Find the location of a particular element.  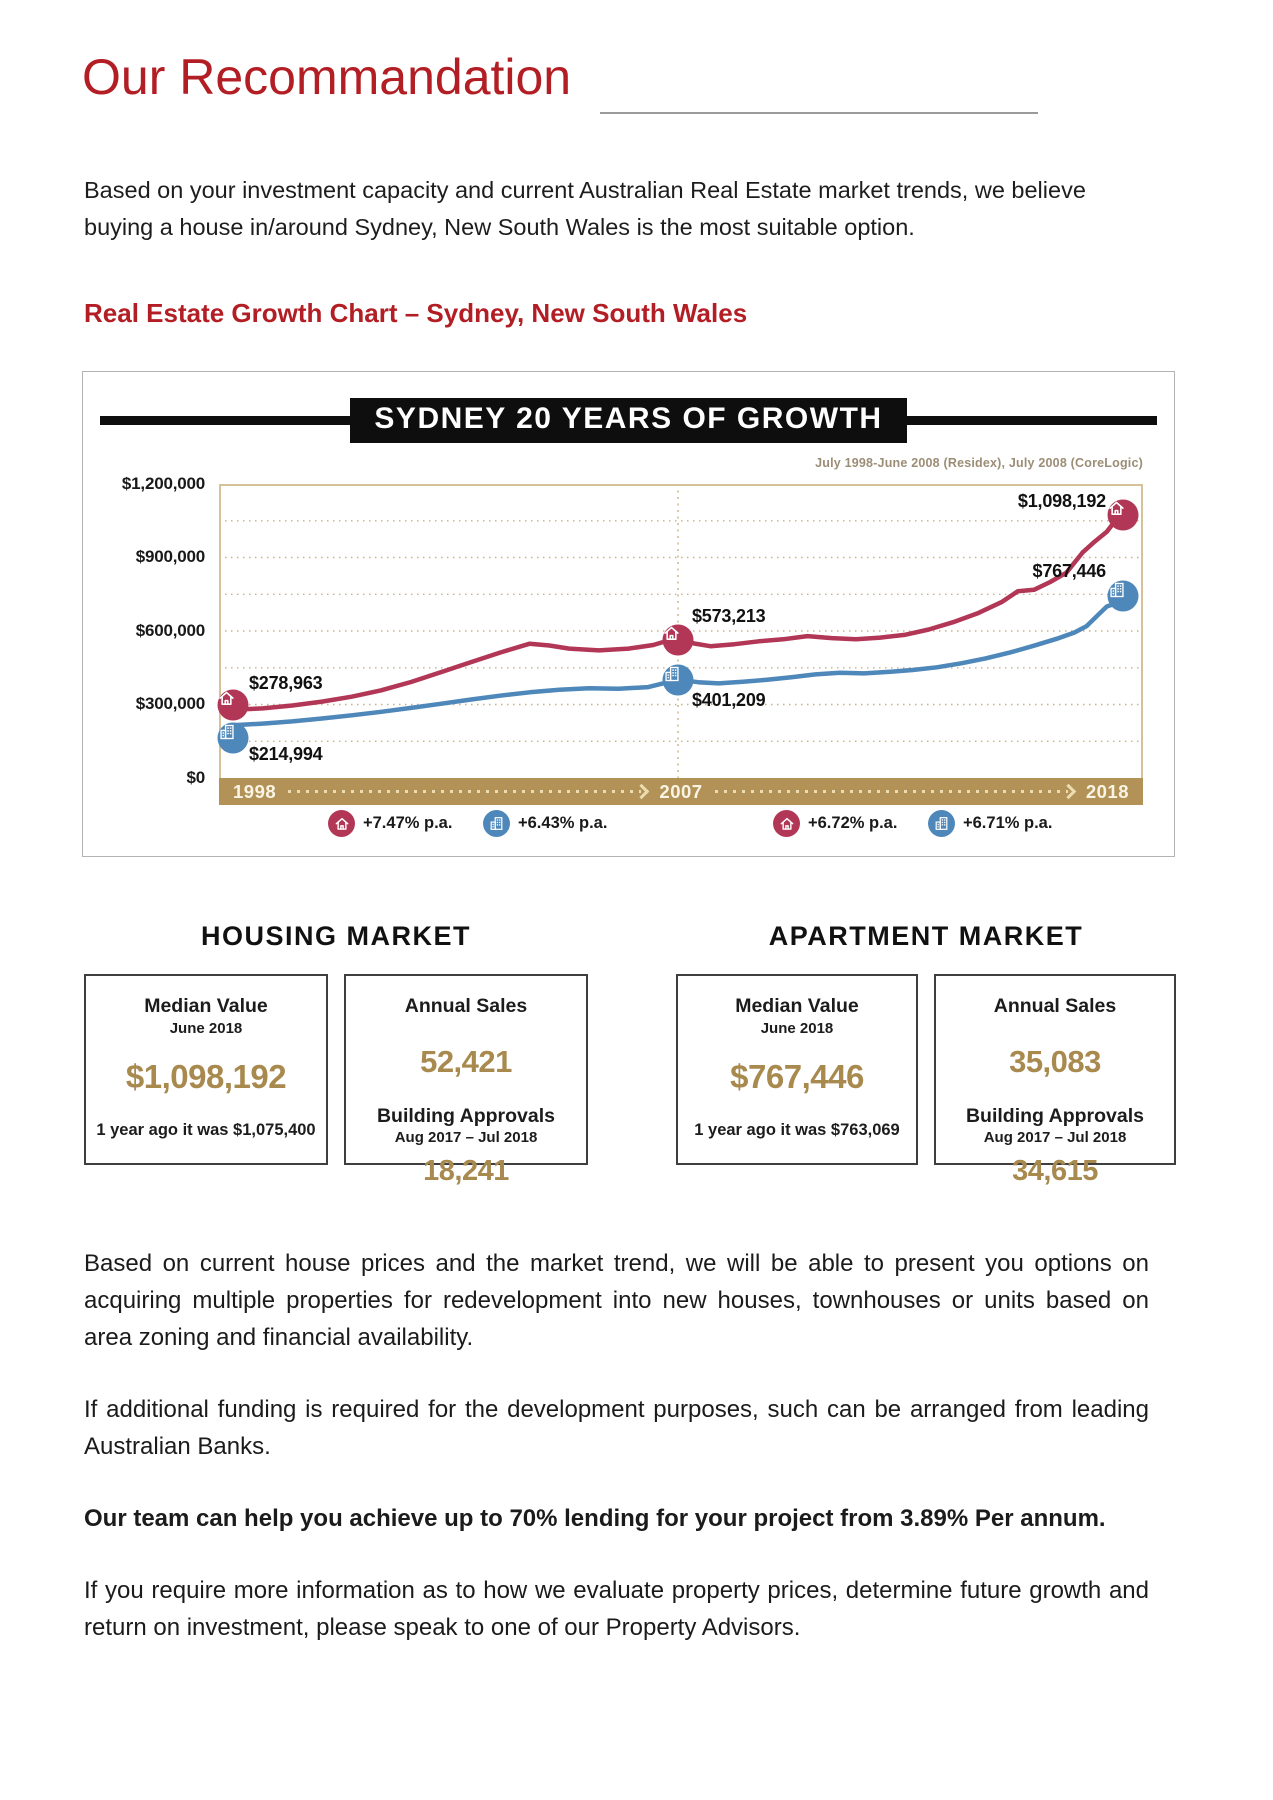

house-marker-2018 is located at coordinates (1123, 515).